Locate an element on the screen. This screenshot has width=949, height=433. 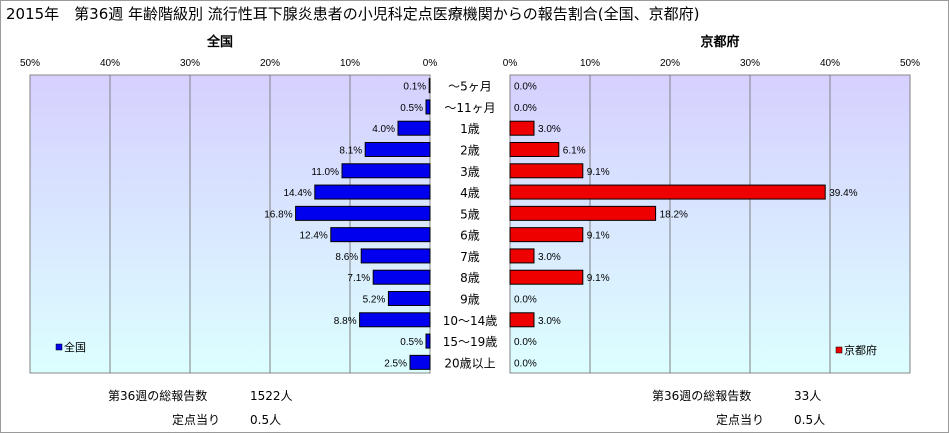
age-category-label: 20歳以上 is located at coordinates (469, 363).